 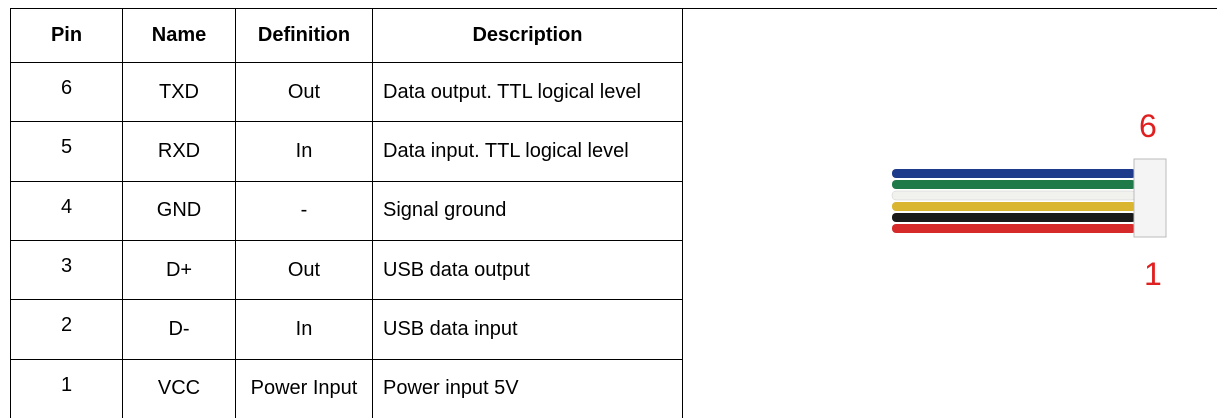 I want to click on header-row: Pin Name Definition Description 6 1, so click(x=614, y=36).